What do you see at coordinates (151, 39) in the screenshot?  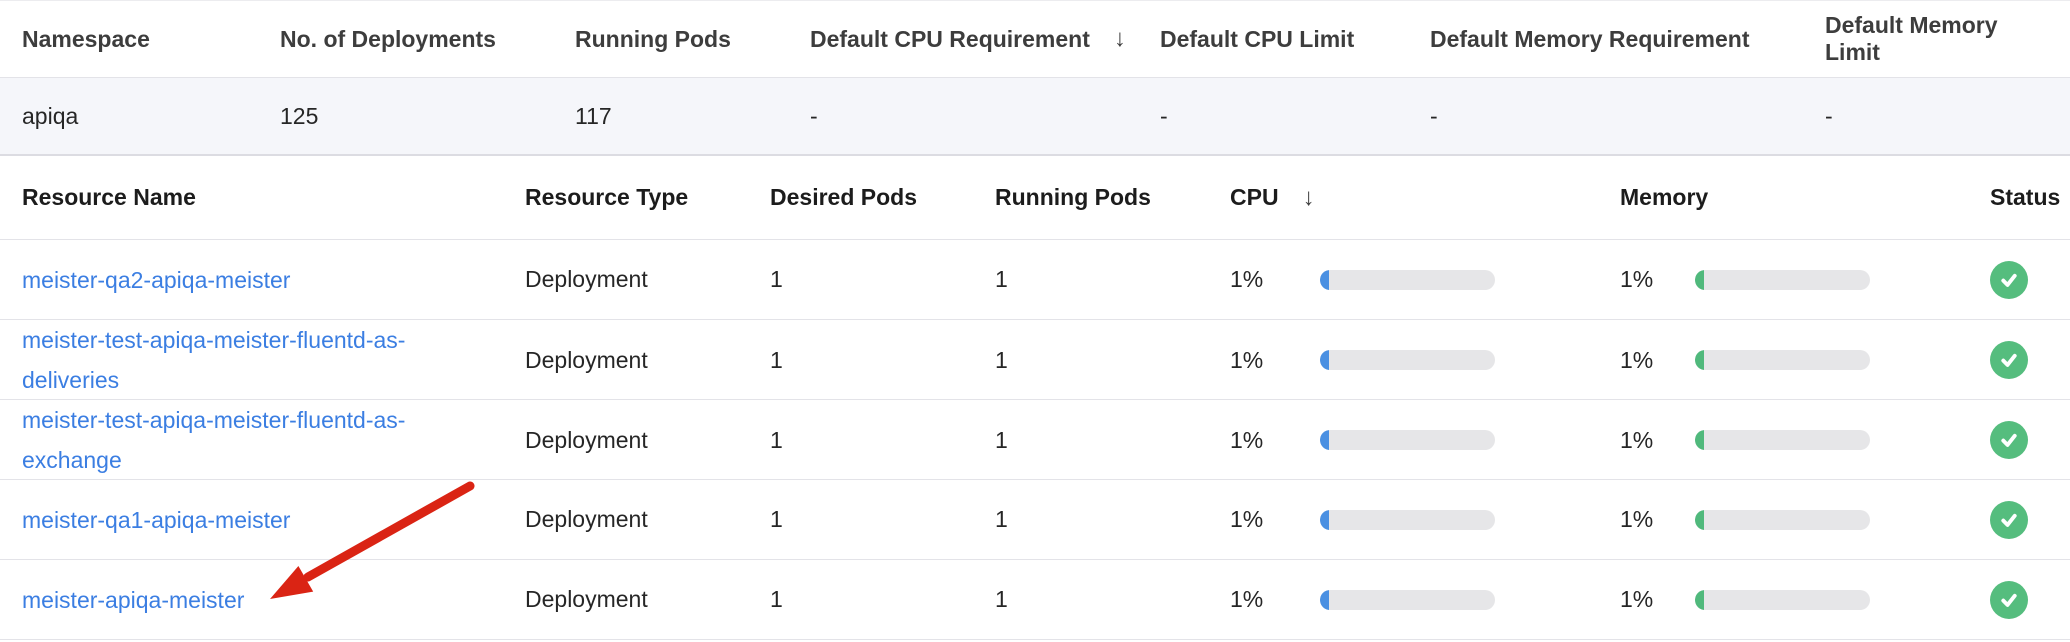 I see `column-header-namespace: Namespace` at bounding box center [151, 39].